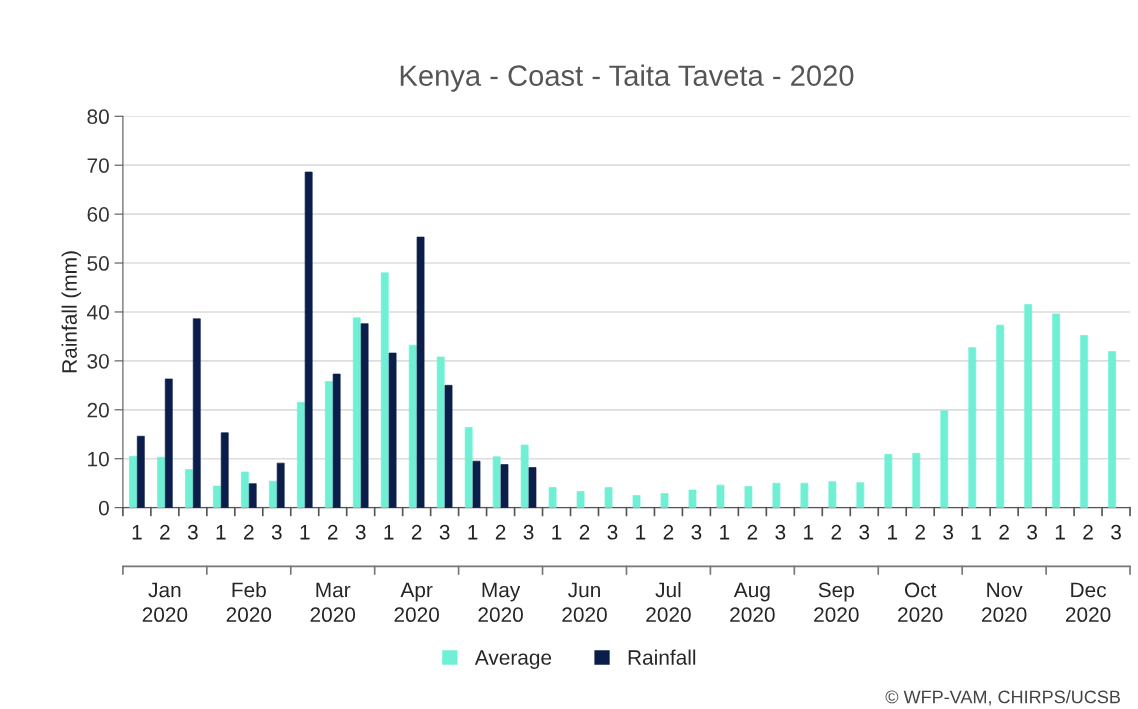 The height and width of the screenshot is (709, 1138). What do you see at coordinates (1002, 698) in the screenshot?
I see `text: © WFP-VAM, CHIRPS/UCSB` at bounding box center [1002, 698].